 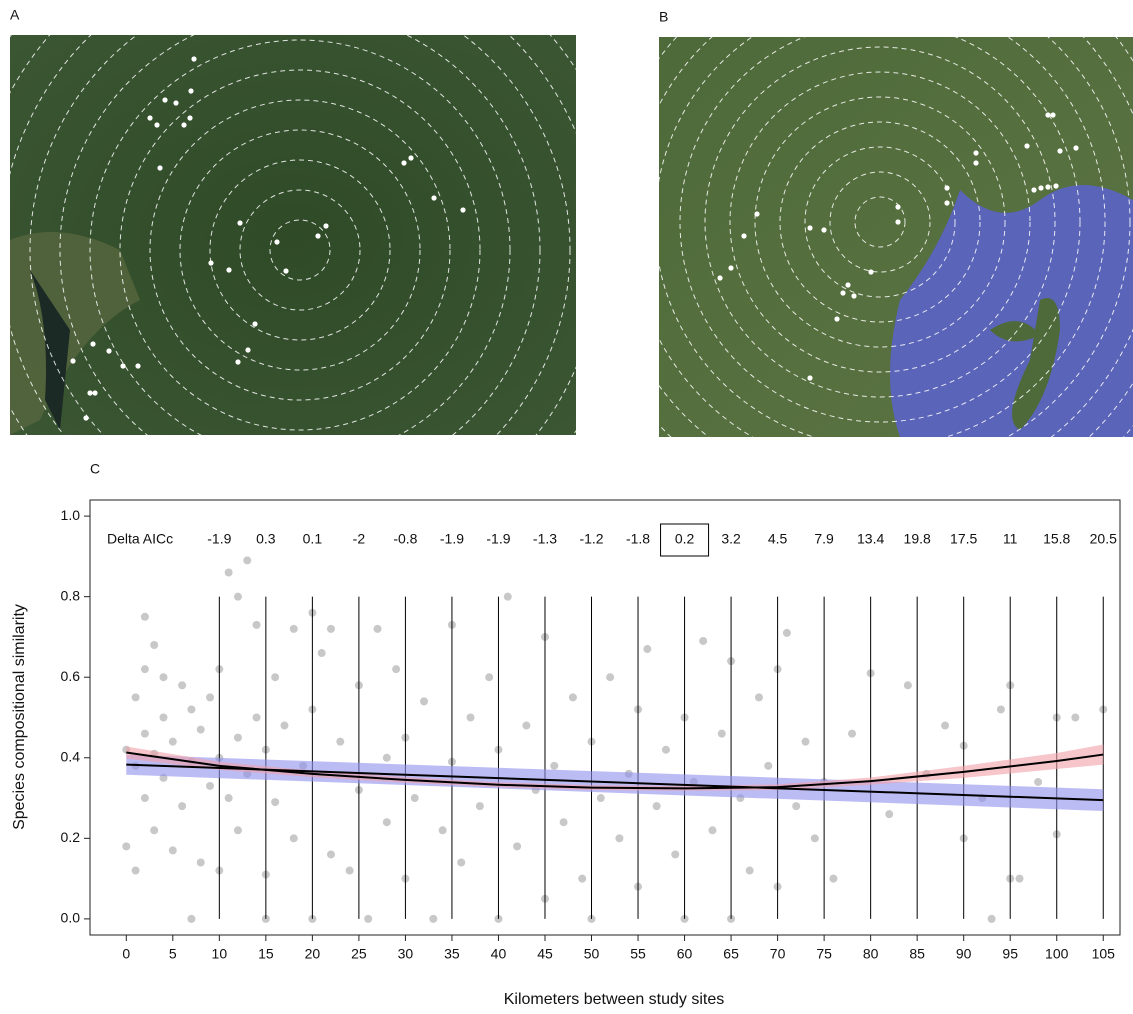 What do you see at coordinates (615, 767) in the screenshot?
I see `confidence-band` at bounding box center [615, 767].